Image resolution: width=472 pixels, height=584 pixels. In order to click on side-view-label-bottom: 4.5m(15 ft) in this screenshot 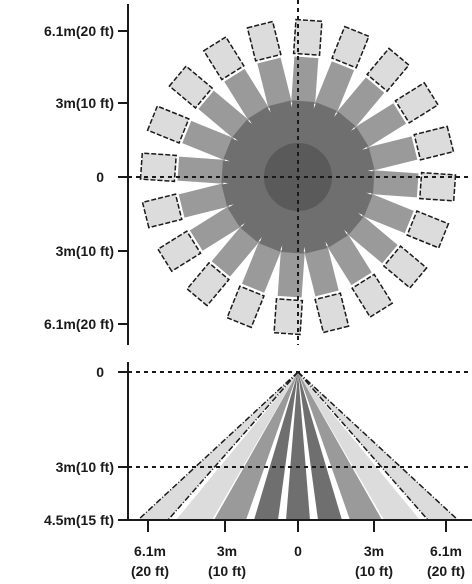, I will do `click(79, 520)`.